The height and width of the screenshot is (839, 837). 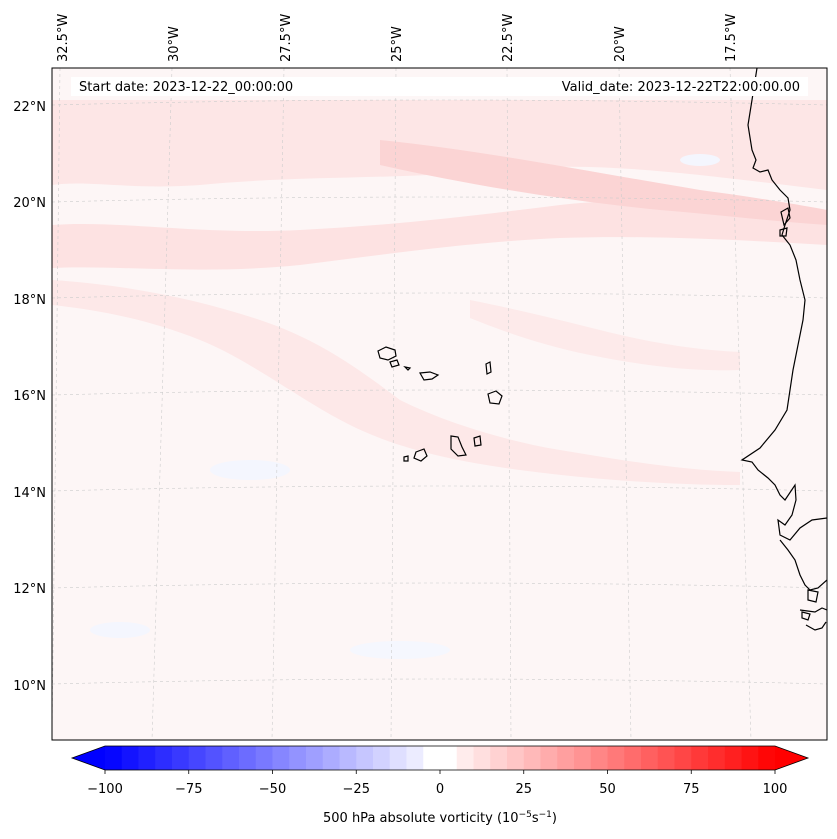 I want to click on colorbar-label: 500 hPa absolute vorticity (10−5s−1), so click(x=440, y=818).